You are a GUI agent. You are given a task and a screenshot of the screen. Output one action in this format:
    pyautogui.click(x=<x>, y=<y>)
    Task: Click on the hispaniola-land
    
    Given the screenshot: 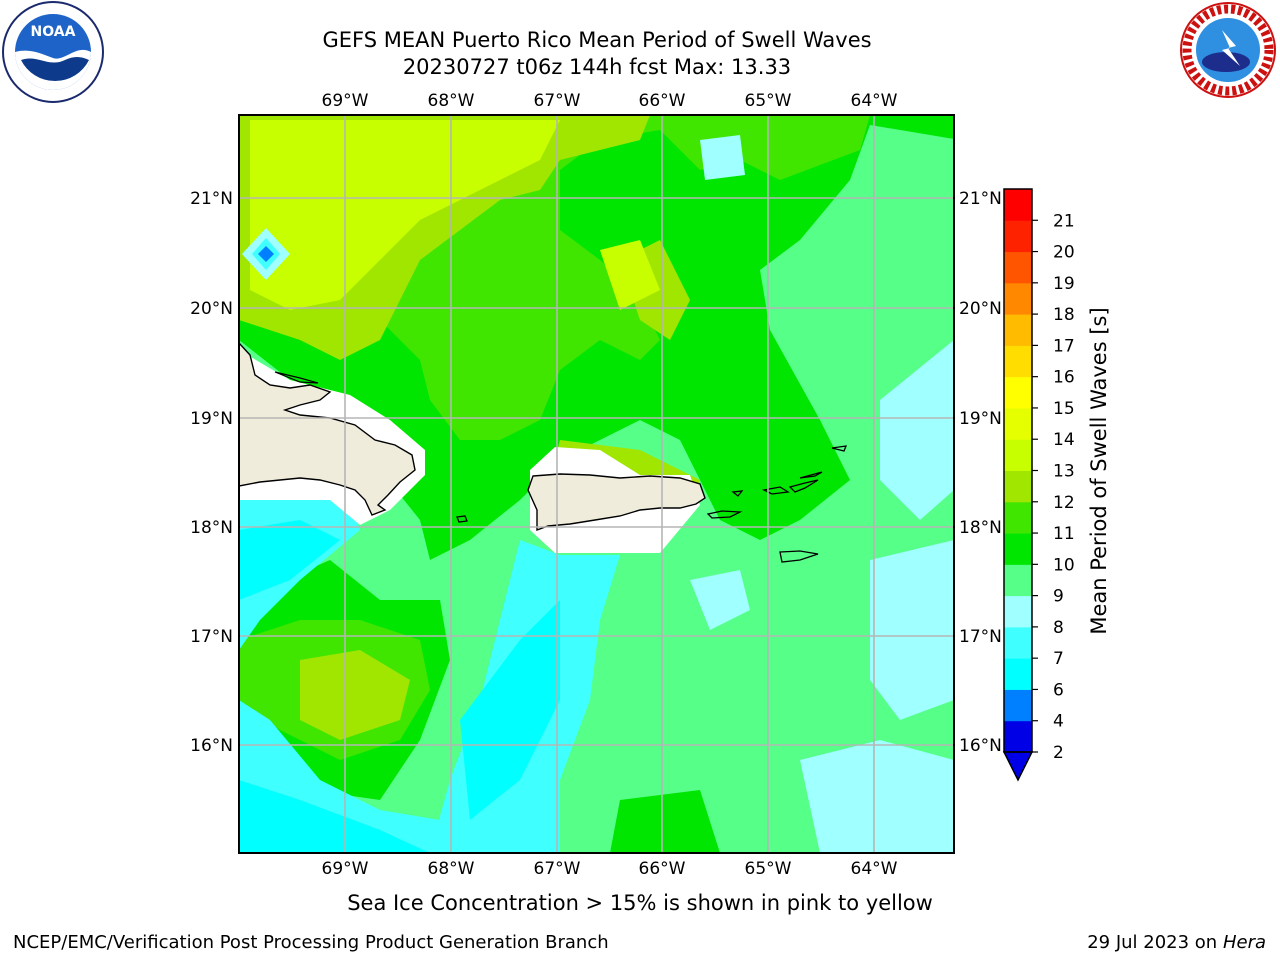 What is the action you would take?
    pyautogui.click(x=327, y=428)
    